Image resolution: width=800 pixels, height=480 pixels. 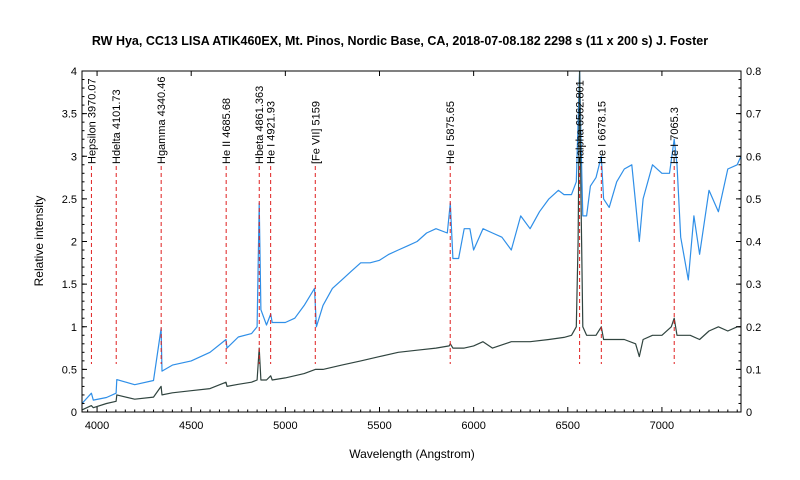 I want to click on y2-tick-label-6: 0.5, so click(x=753, y=200).